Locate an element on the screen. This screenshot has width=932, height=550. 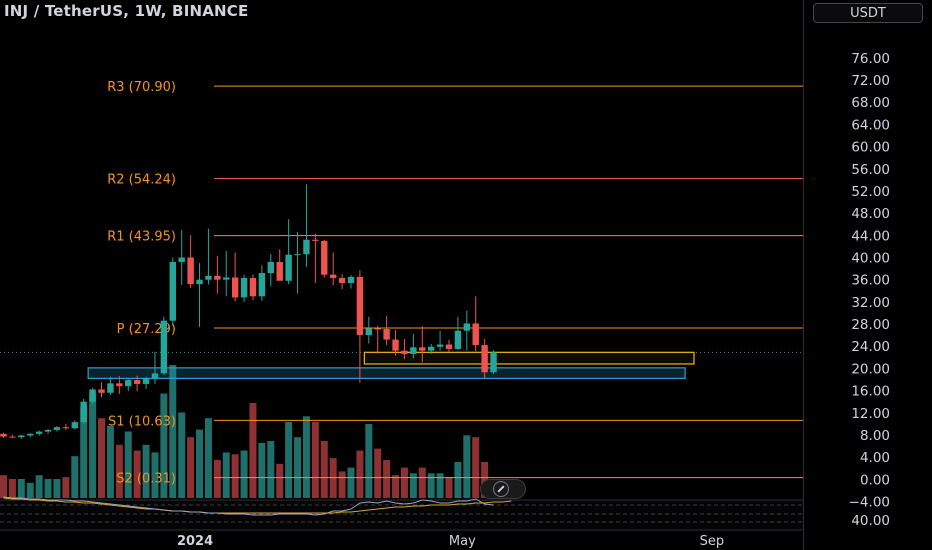
price-tick-label: 56.00 is located at coordinates (870, 170).